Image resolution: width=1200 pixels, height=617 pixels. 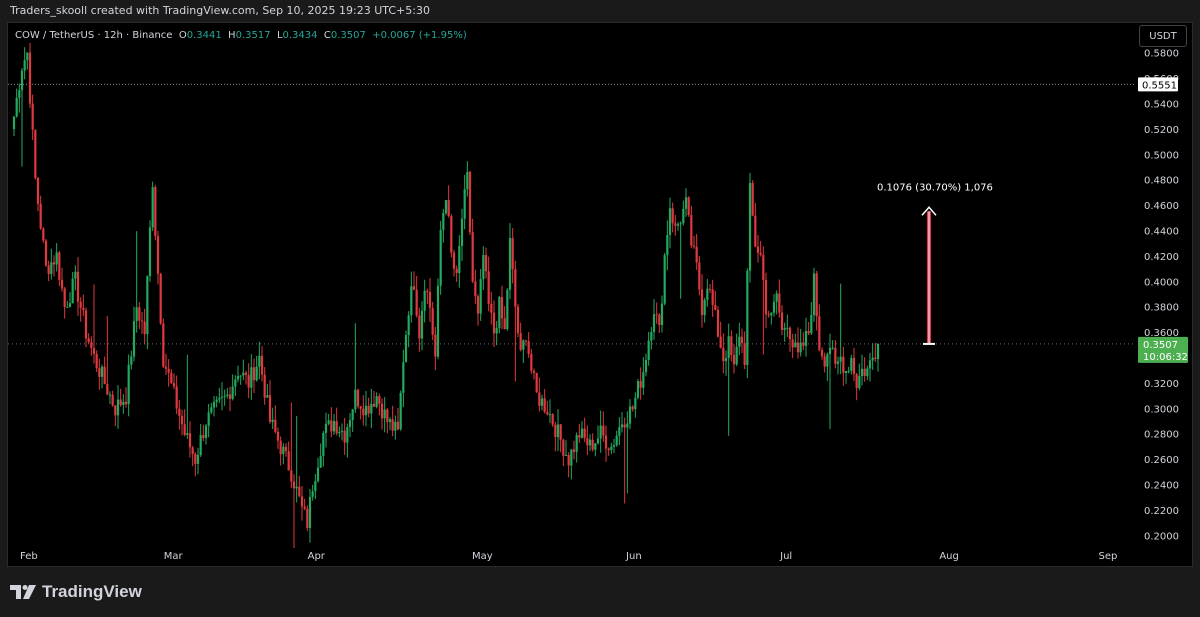 I want to click on hline-price-box, so click(x=1158, y=84).